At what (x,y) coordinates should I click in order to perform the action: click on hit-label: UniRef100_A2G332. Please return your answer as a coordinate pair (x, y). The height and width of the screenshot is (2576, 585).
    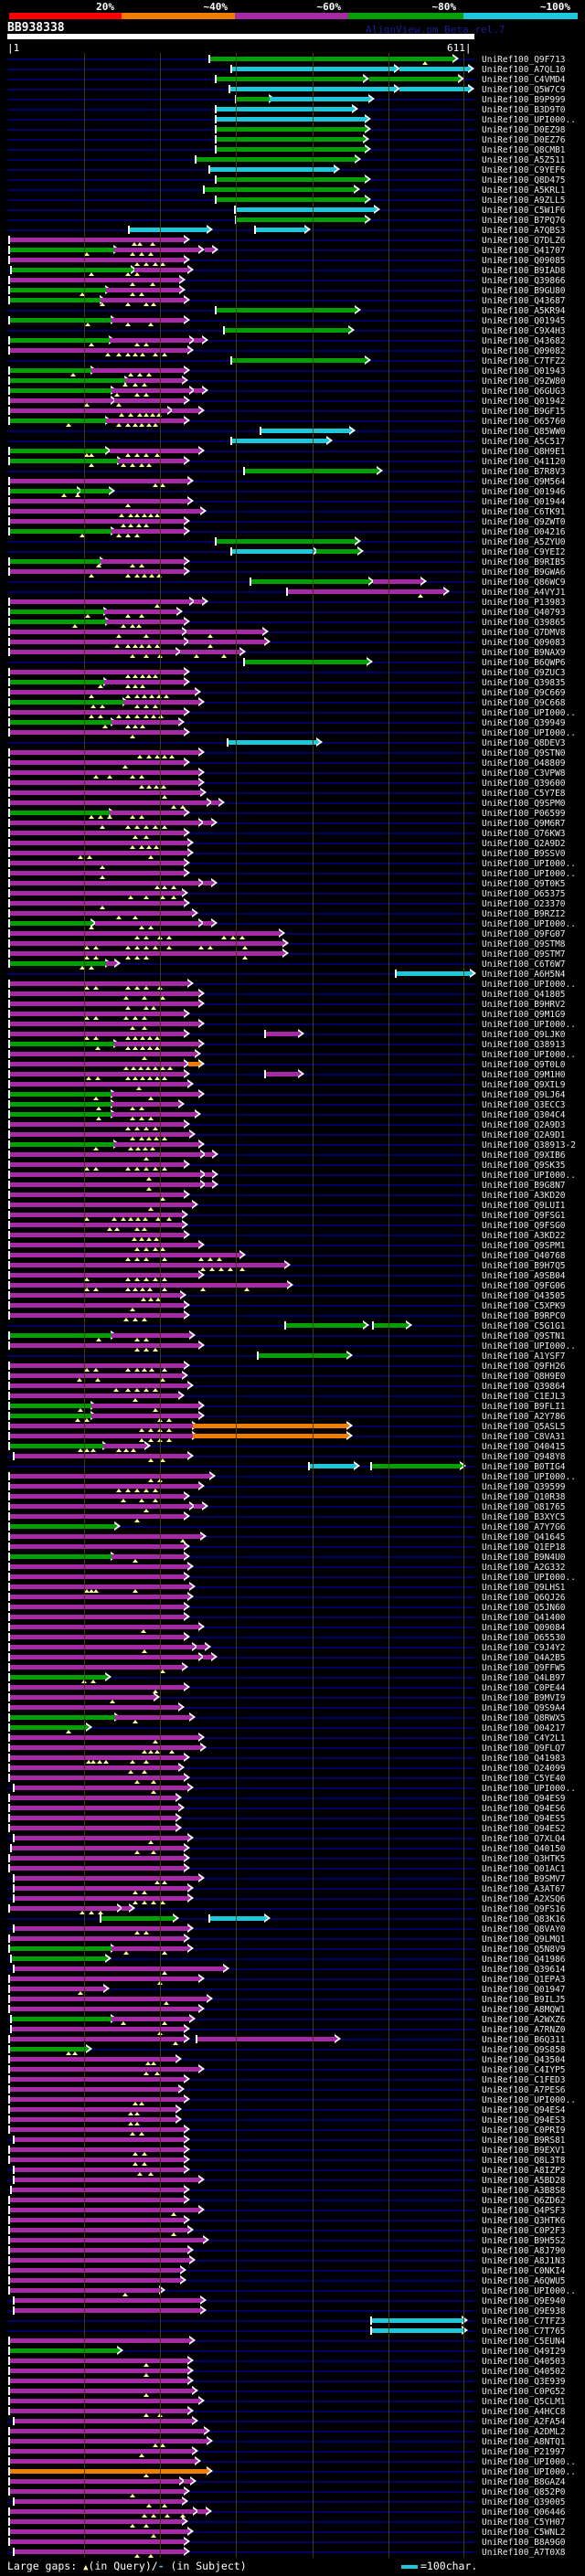
    Looking at the image, I should click on (524, 1568).